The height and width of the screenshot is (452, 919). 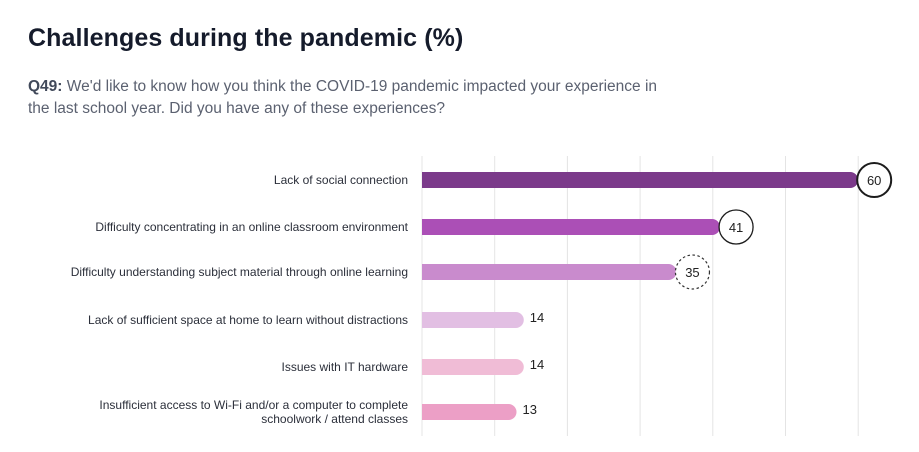 What do you see at coordinates (530, 409) in the screenshot?
I see `value-label: 13` at bounding box center [530, 409].